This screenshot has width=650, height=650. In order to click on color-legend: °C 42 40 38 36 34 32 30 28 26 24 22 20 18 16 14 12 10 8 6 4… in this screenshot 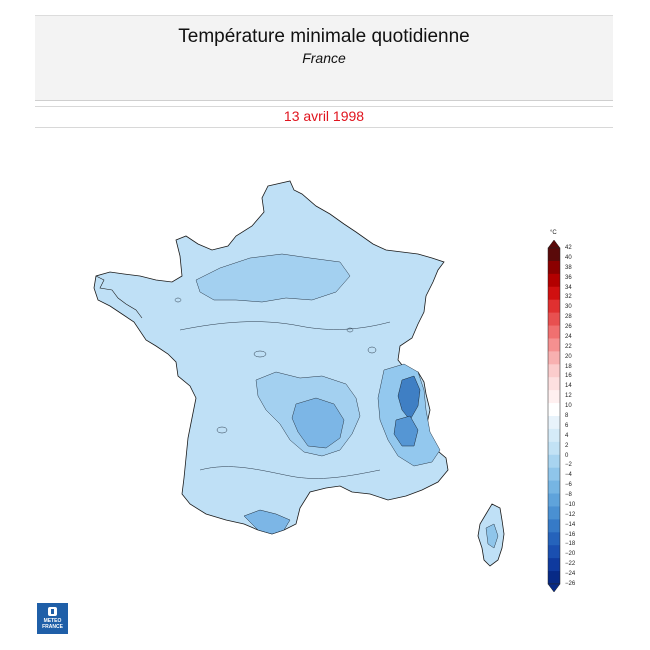, I will do `click(570, 411)`.